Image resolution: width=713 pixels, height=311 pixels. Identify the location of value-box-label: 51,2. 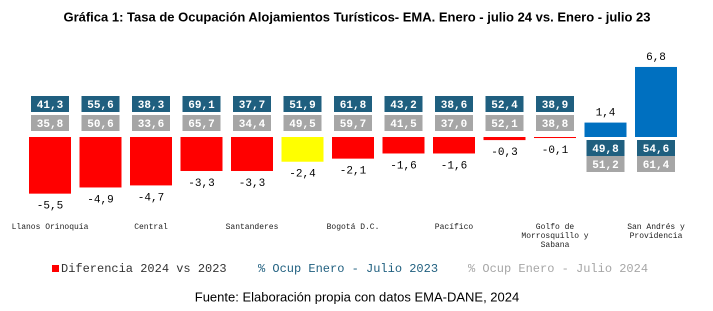
(605, 166).